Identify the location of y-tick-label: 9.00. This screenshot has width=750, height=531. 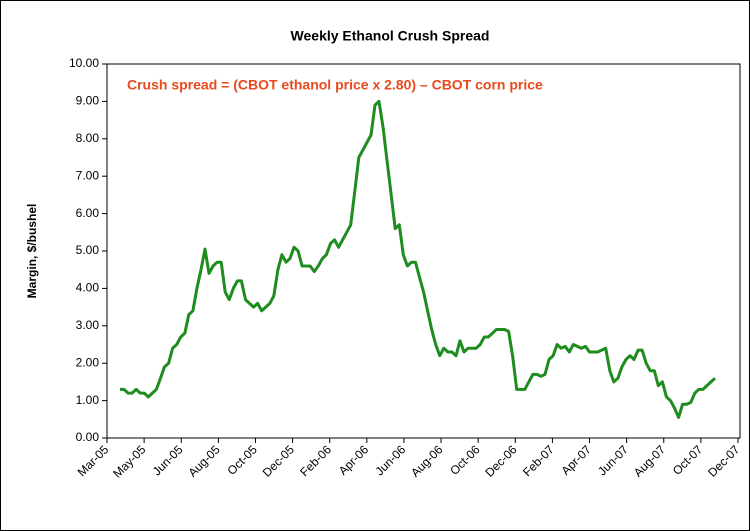
(88, 101).